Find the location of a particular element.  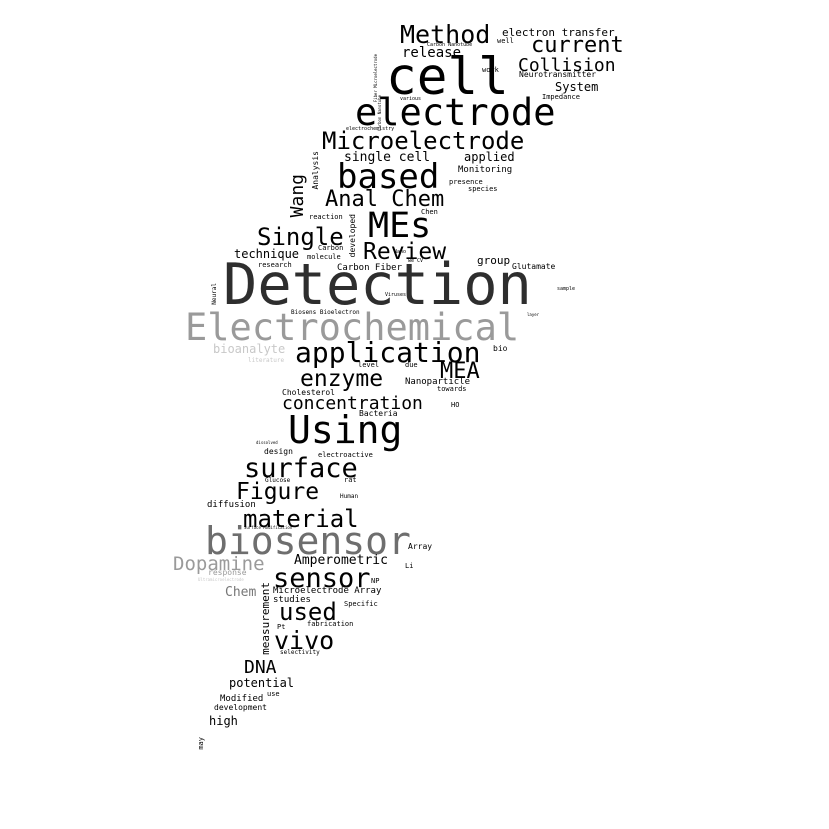

word-analysis: Analysis is located at coordinates (315, 170).